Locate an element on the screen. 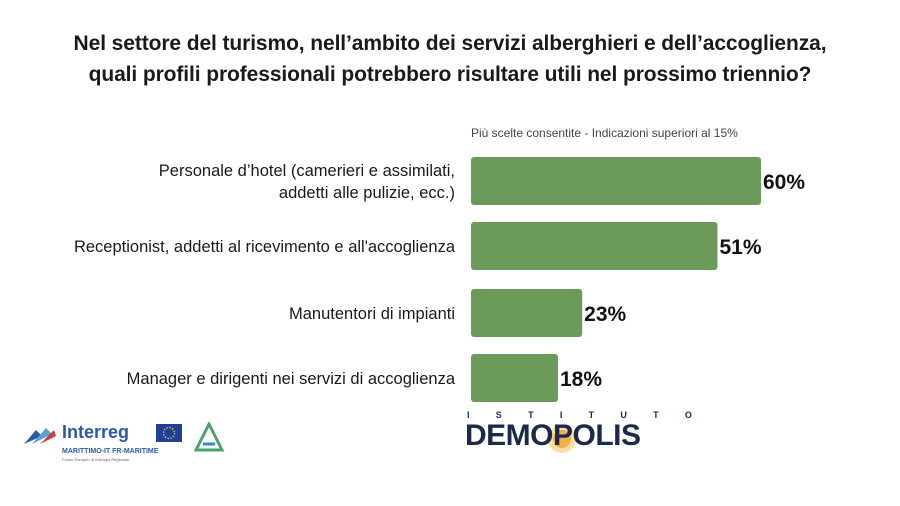  istituto-letter: U is located at coordinates (623, 415).